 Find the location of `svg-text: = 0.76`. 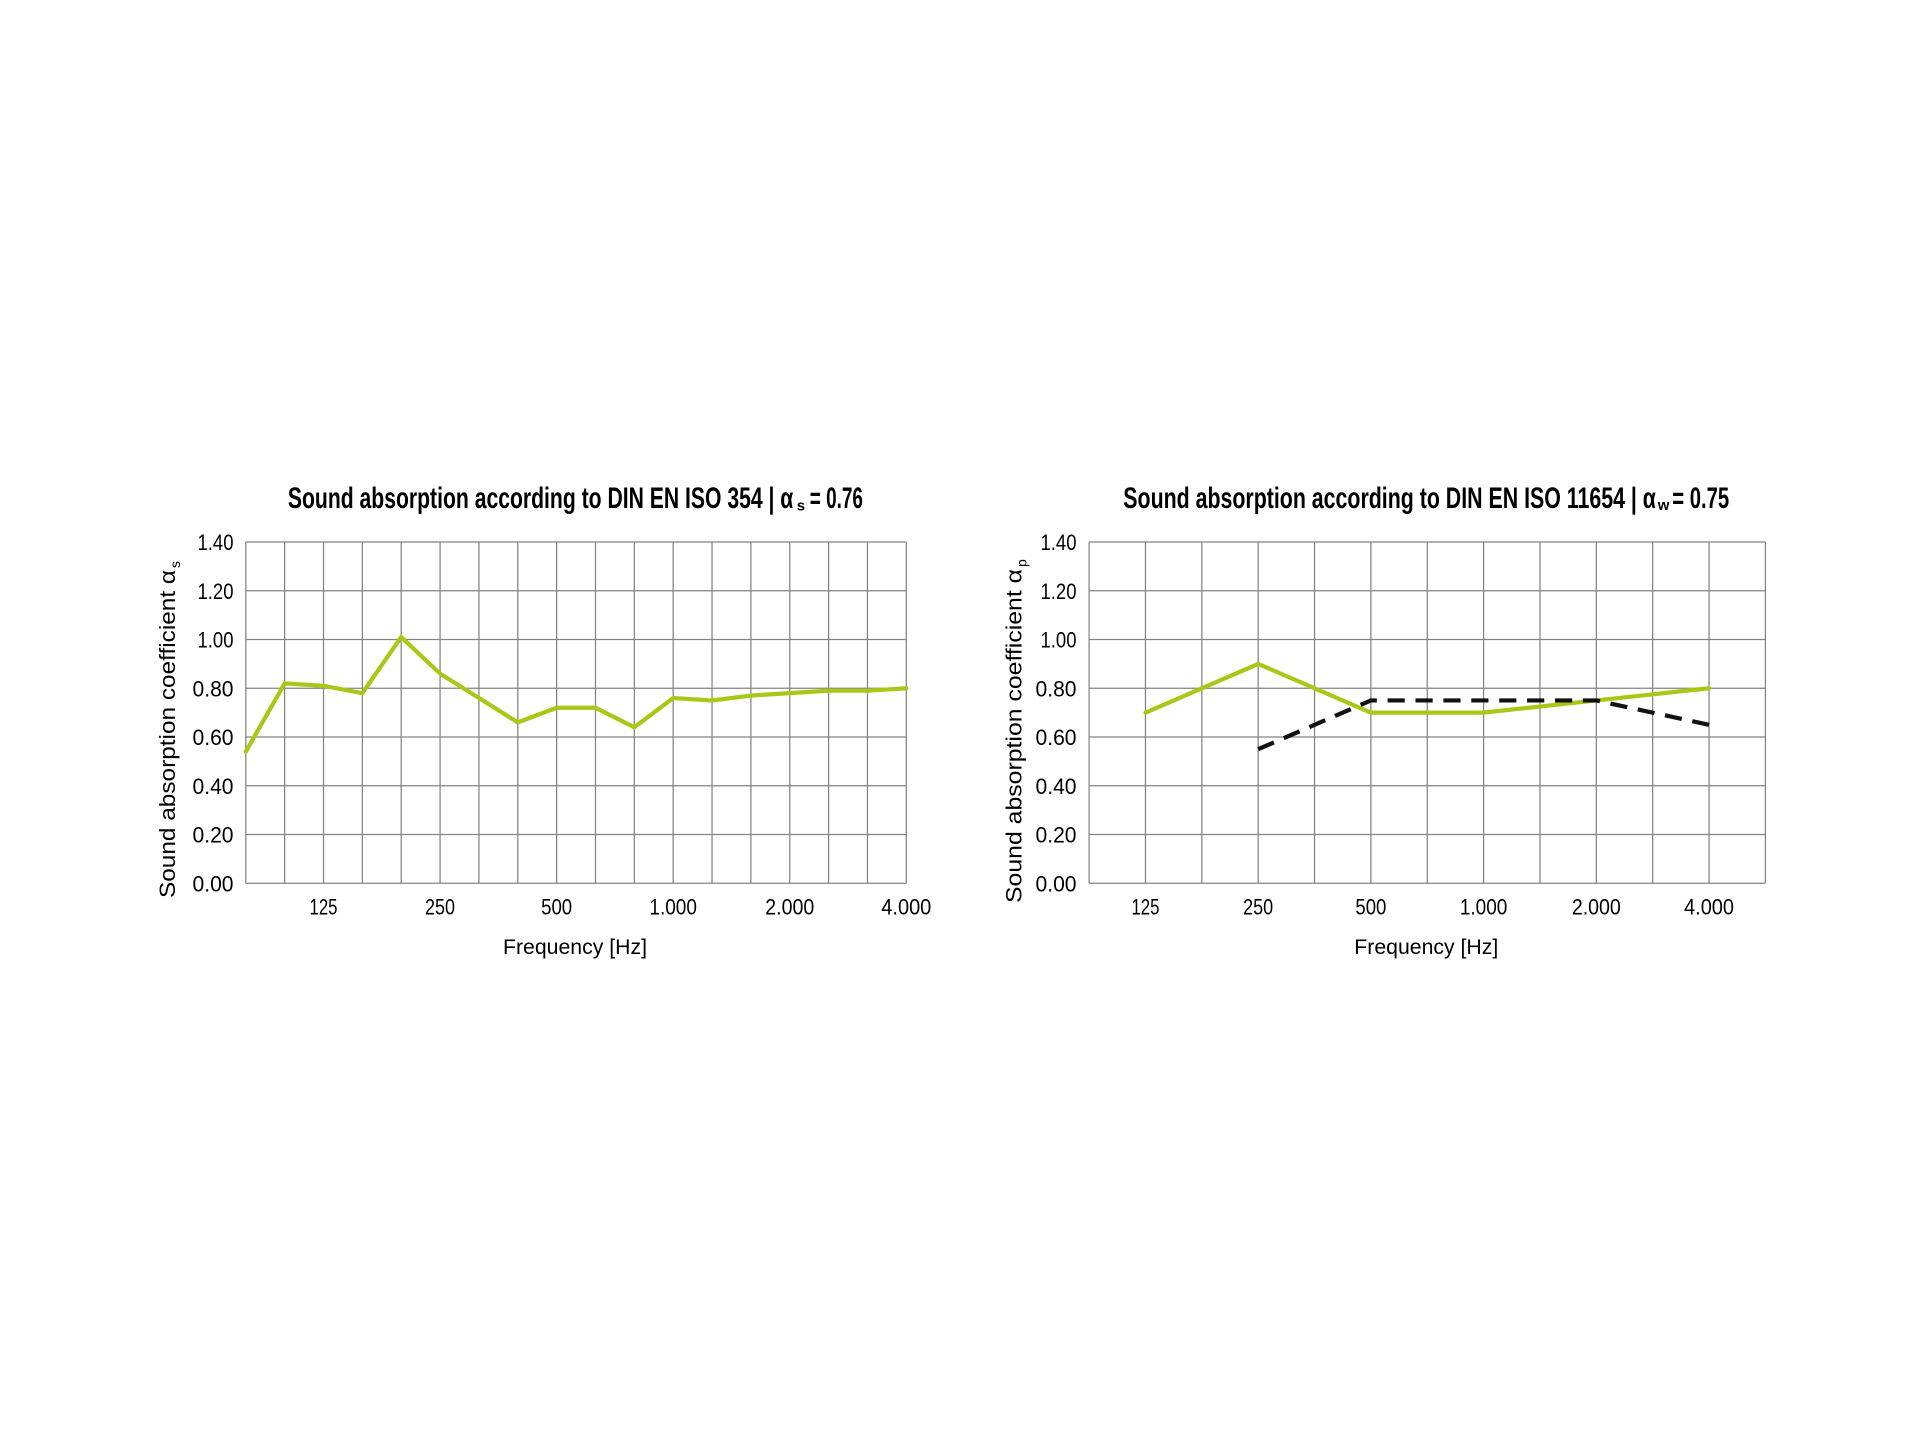

svg-text: = 0.76 is located at coordinates (836, 498).